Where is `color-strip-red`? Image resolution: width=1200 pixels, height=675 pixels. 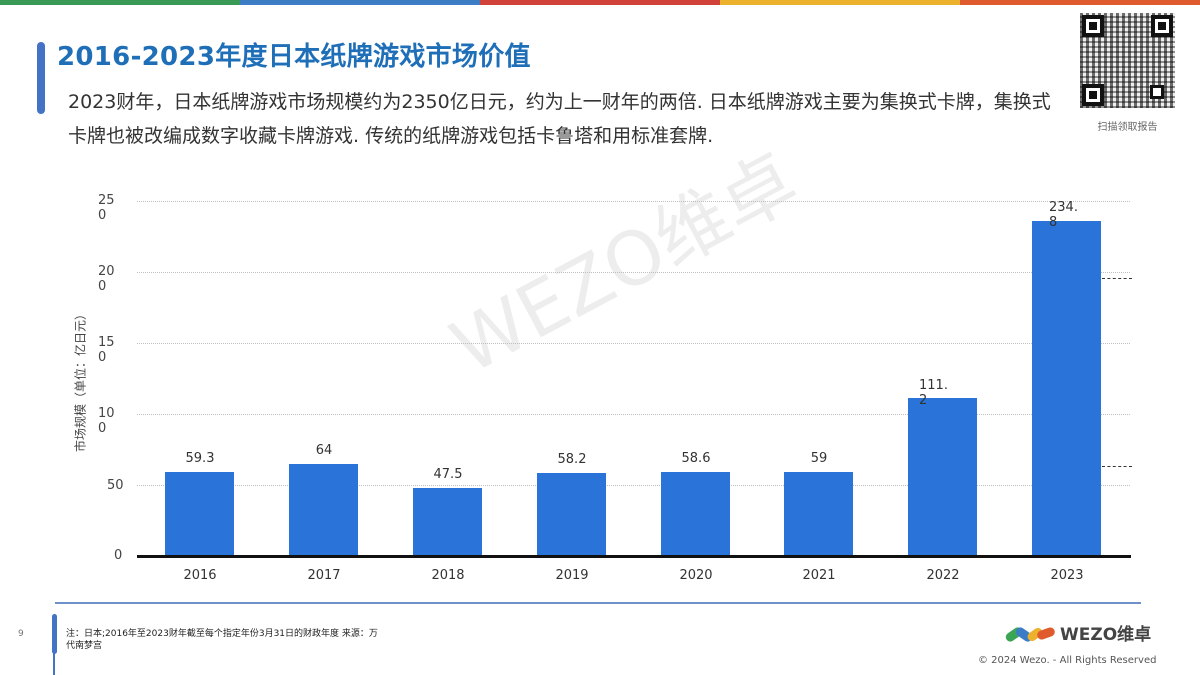 color-strip-red is located at coordinates (600, 2).